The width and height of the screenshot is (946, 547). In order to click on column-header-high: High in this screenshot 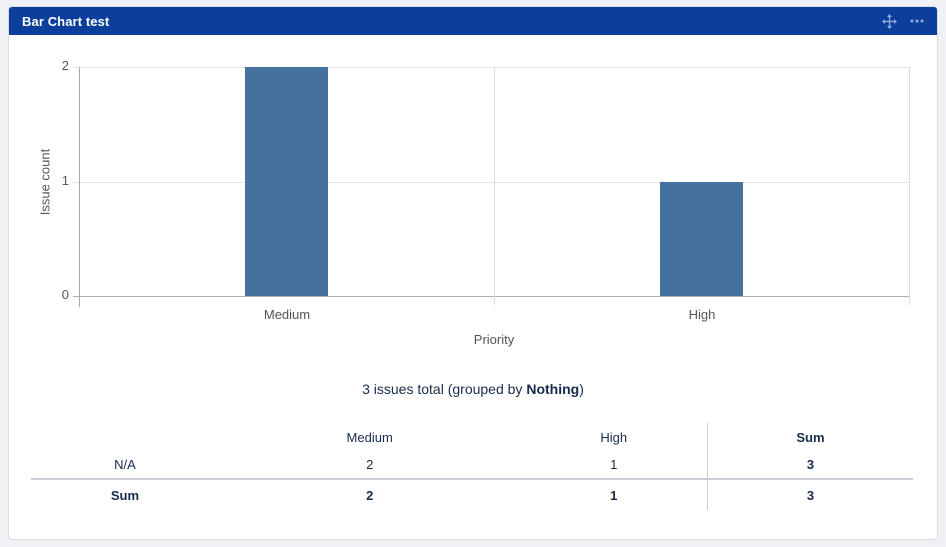, I will do `click(614, 437)`.